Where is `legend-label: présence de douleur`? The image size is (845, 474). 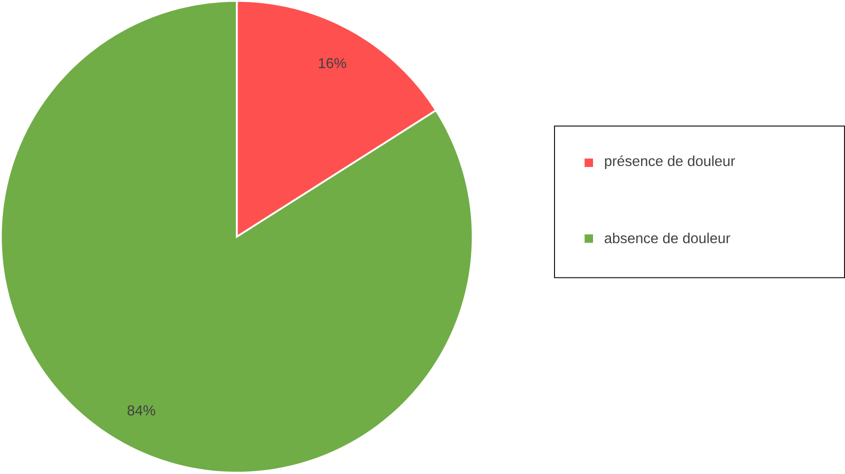
legend-label: présence de douleur is located at coordinates (670, 163).